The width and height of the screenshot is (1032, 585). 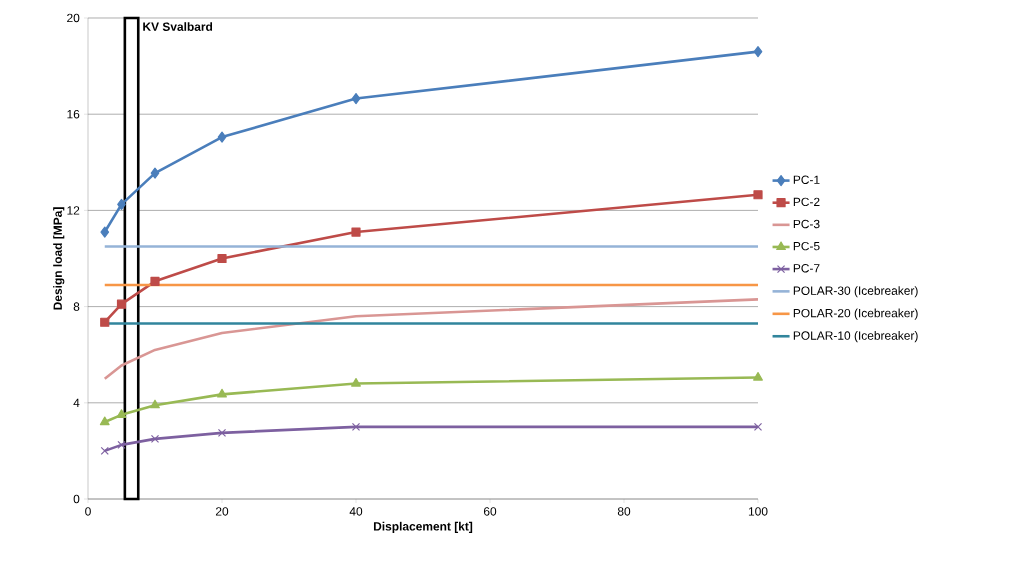 What do you see at coordinates (855, 292) in the screenshot?
I see `legend-label: POLAR-30 (Icebreaker)` at bounding box center [855, 292].